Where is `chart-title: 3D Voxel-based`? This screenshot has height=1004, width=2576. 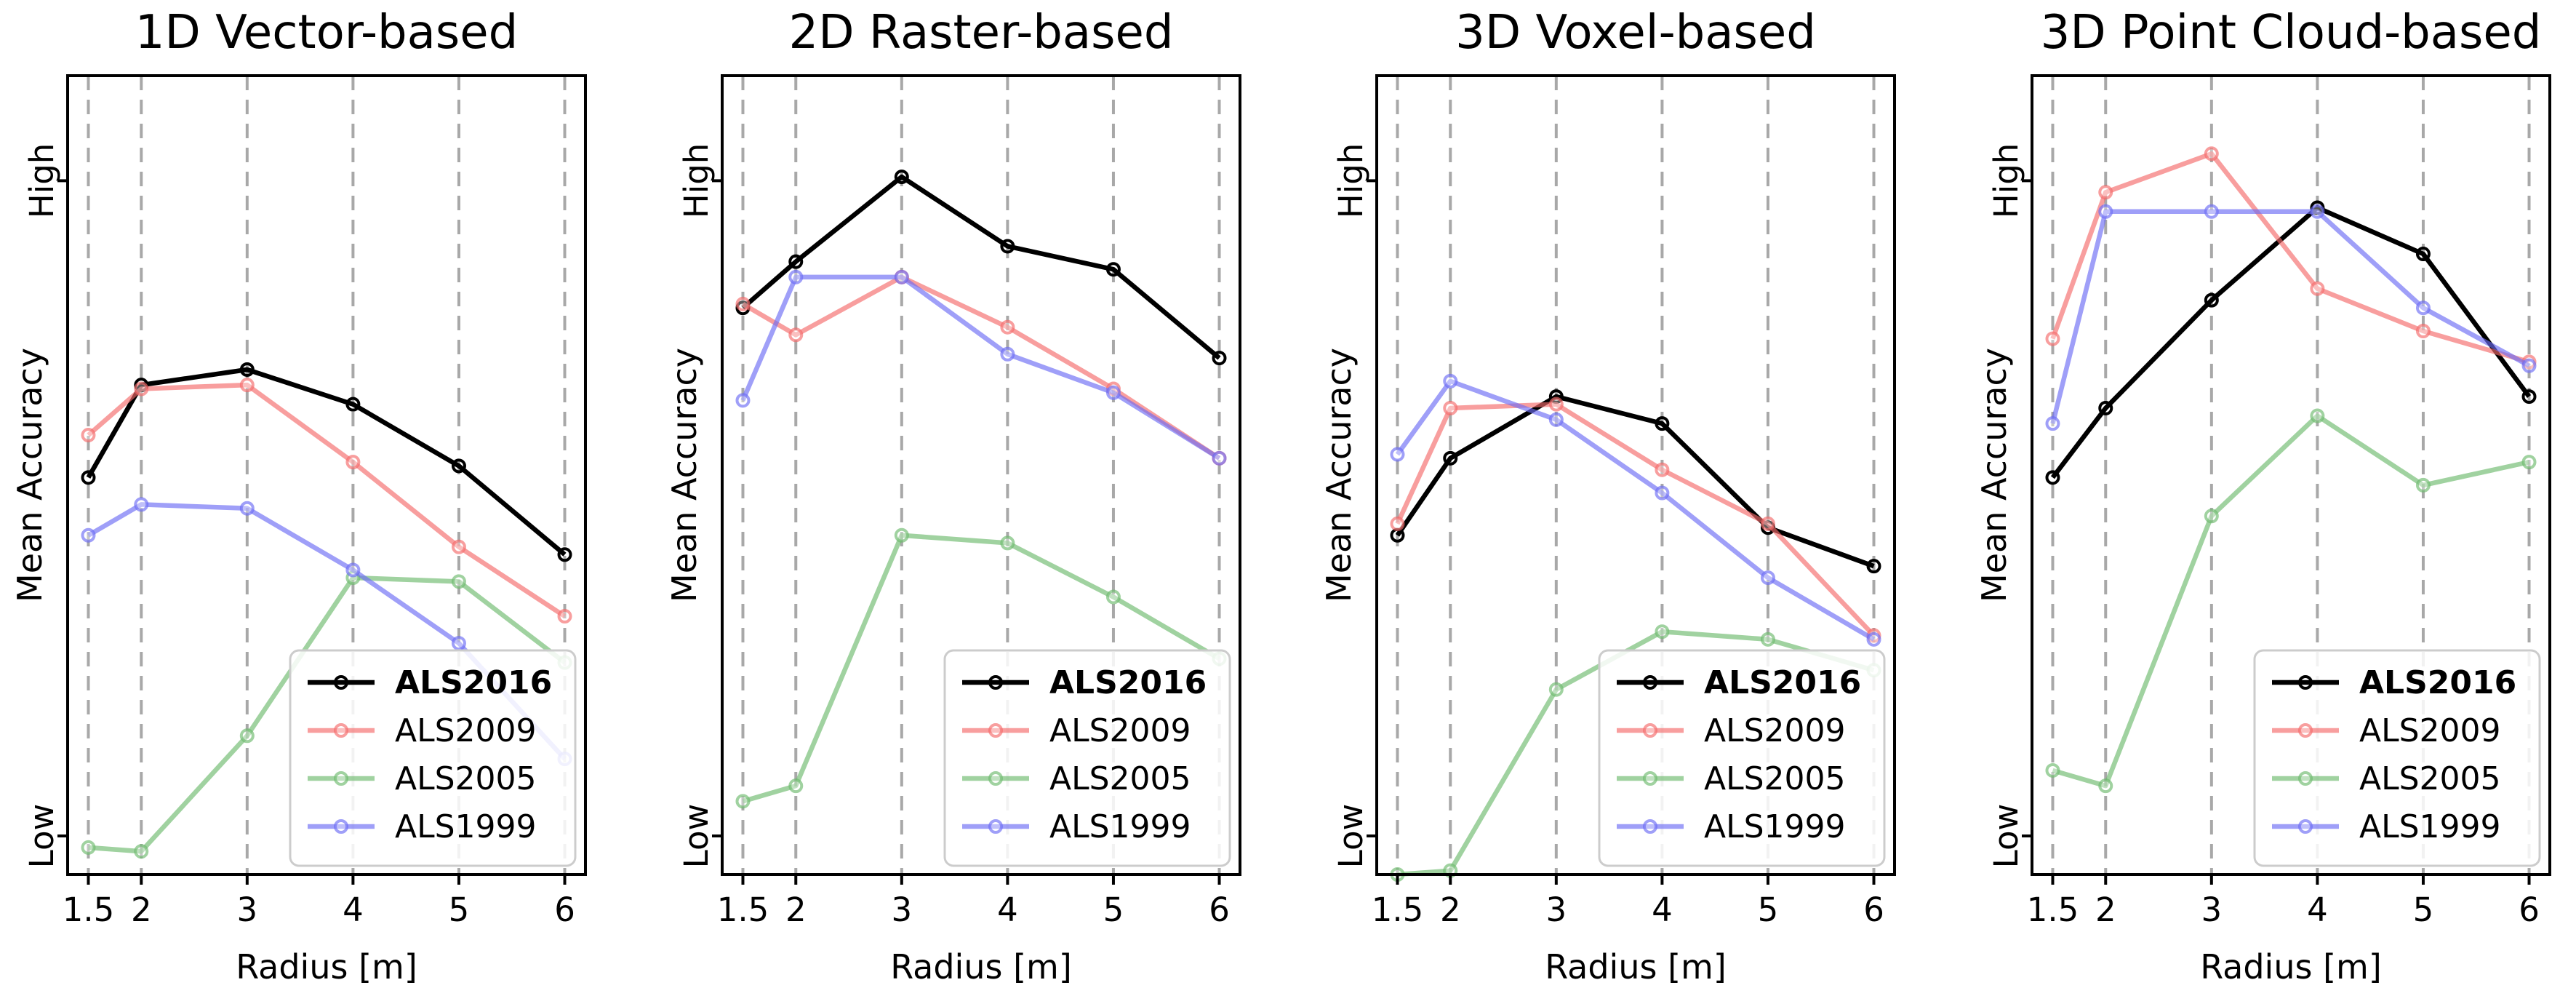
chart-title: 3D Voxel-based is located at coordinates (1635, 33).